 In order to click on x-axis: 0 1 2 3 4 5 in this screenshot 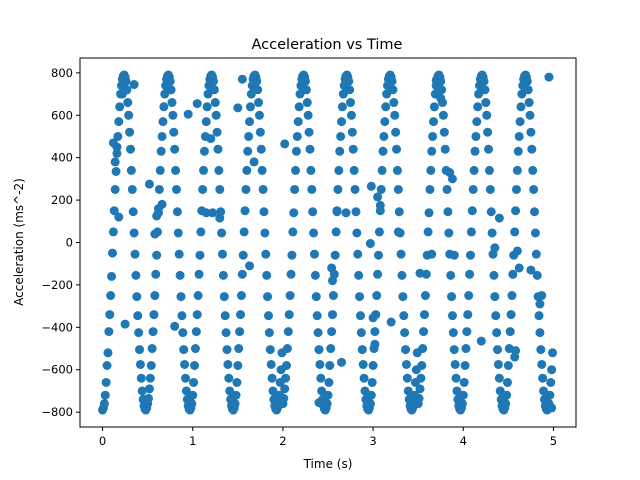, I will do `click(328, 437)`.